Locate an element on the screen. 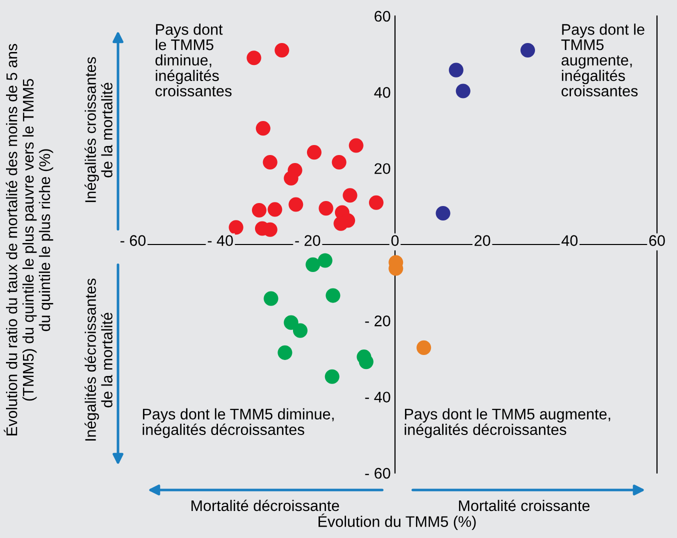 This screenshot has height=538, width=677. x-tick-label: 60 is located at coordinates (657, 240).